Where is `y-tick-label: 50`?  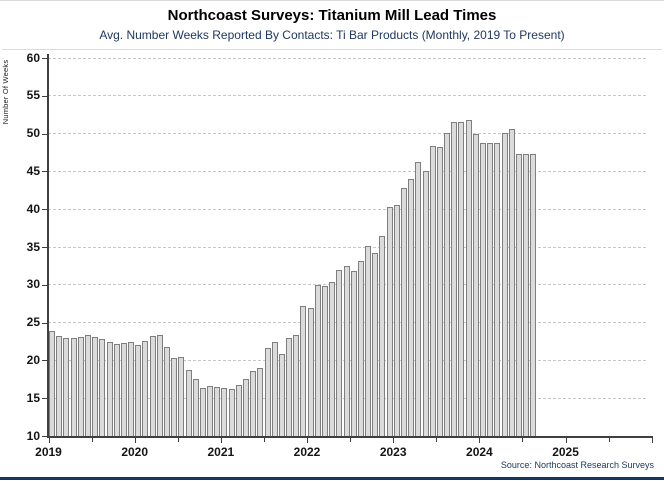
y-tick-label: 50 is located at coordinates (33, 133).